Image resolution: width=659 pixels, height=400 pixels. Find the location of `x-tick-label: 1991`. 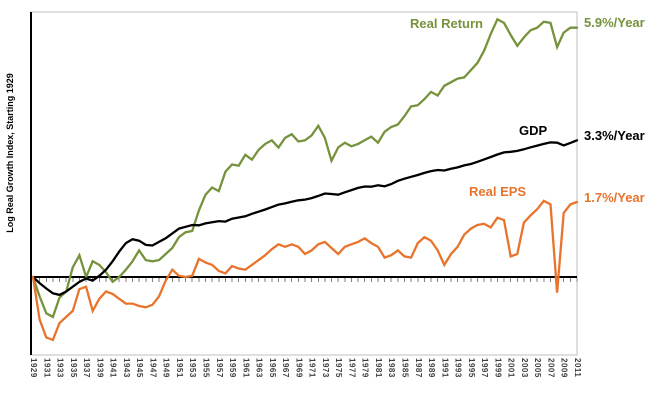

x-tick-label: 1991 is located at coordinates (445, 368).